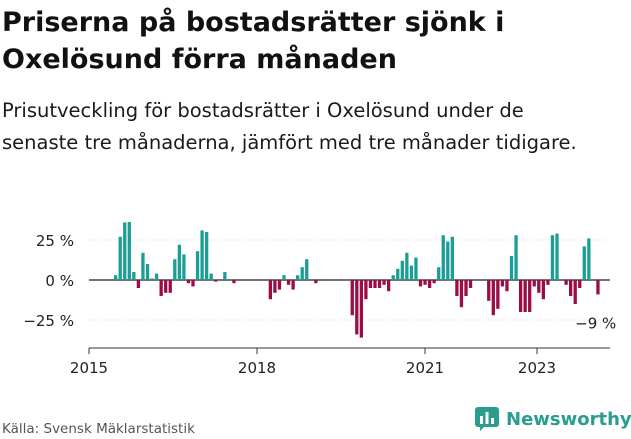  Describe the element at coordinates (595, 323) in the screenshot. I see `end-value-label: −9 %` at that location.